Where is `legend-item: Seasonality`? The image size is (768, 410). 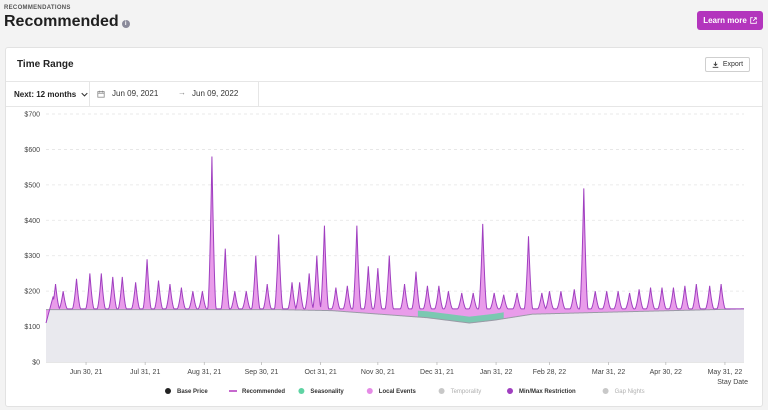 legend-item: Seasonality is located at coordinates (321, 391).